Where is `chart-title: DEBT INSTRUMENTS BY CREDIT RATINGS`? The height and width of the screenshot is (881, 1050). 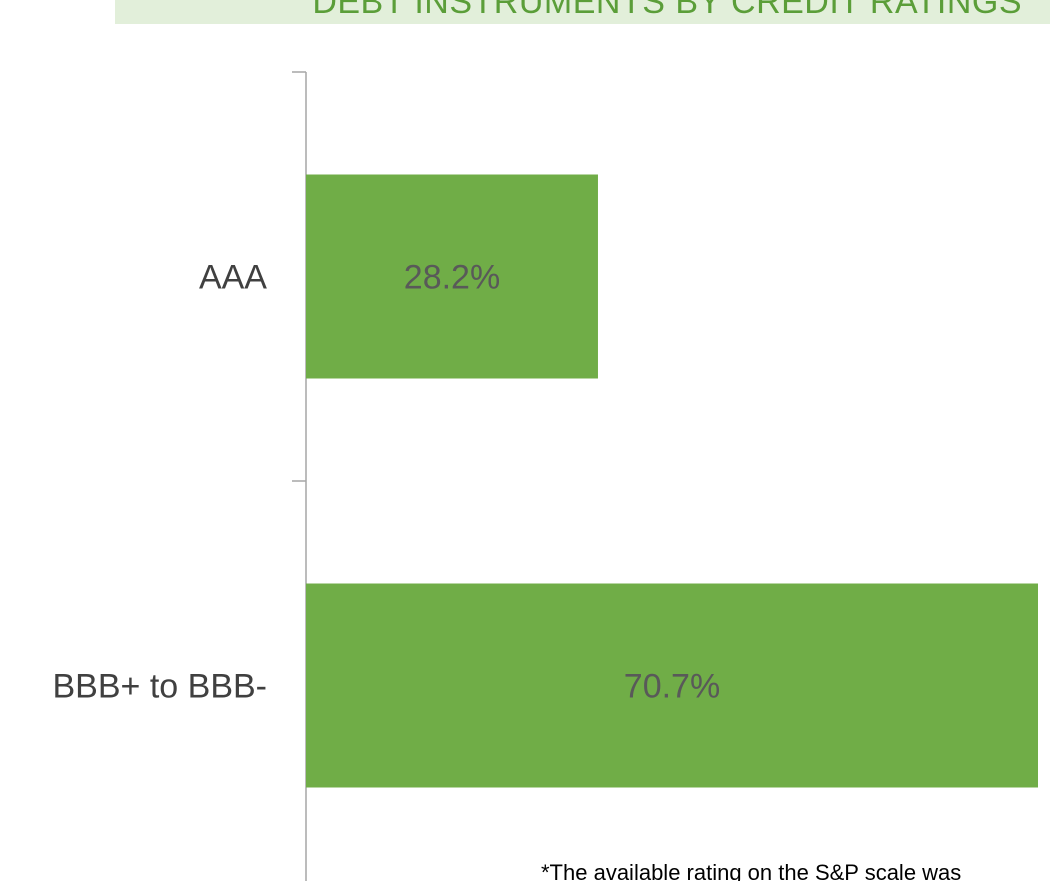
chart-title: DEBT INSTRUMENTS BY CREDIT RATINGS is located at coordinates (667, 10).